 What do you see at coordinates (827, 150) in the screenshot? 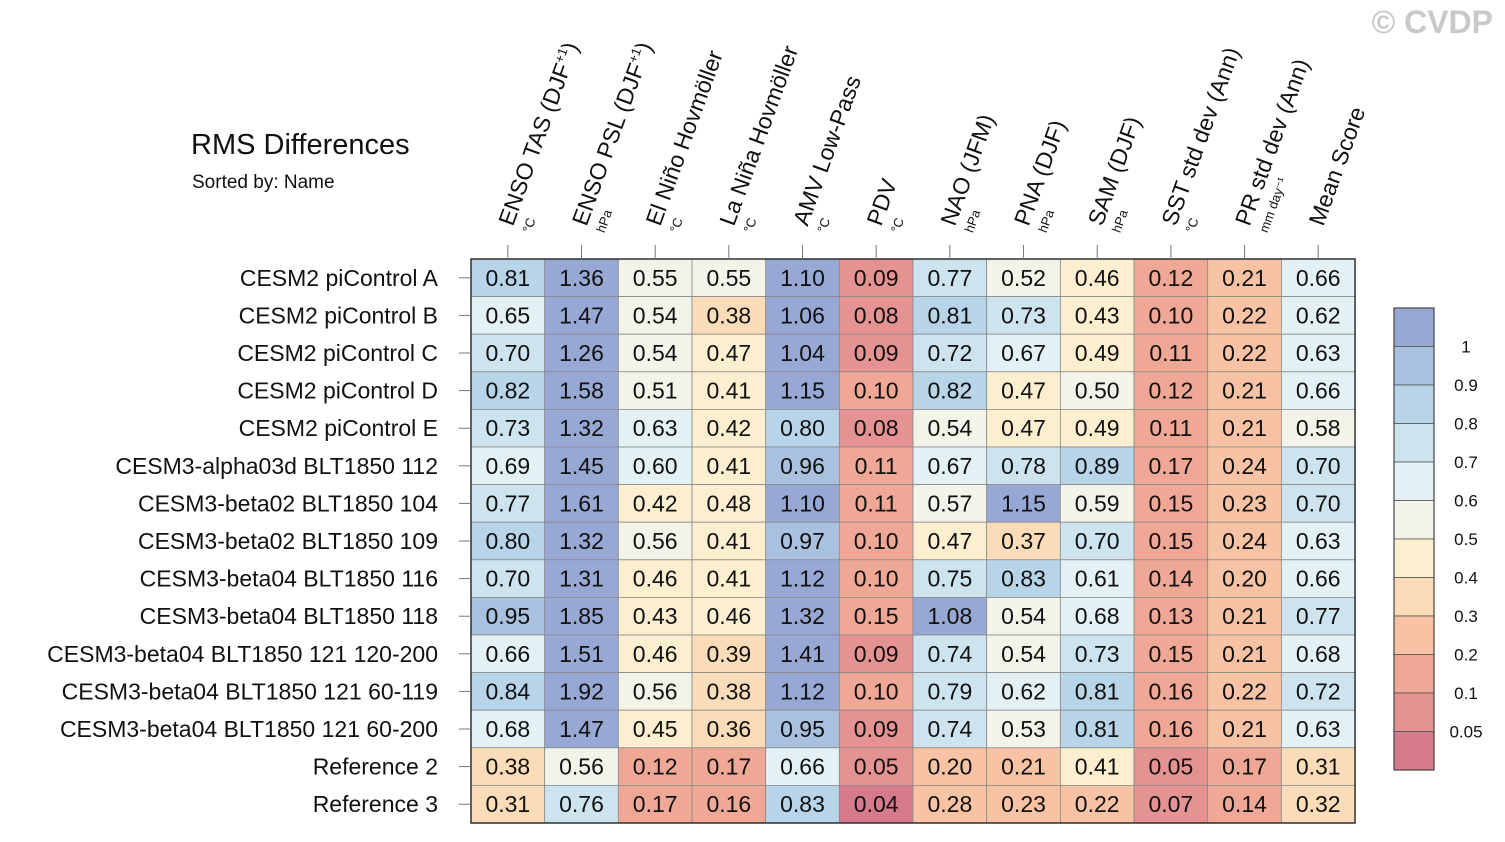
I see `column-label: AMV Low-Pass` at bounding box center [827, 150].